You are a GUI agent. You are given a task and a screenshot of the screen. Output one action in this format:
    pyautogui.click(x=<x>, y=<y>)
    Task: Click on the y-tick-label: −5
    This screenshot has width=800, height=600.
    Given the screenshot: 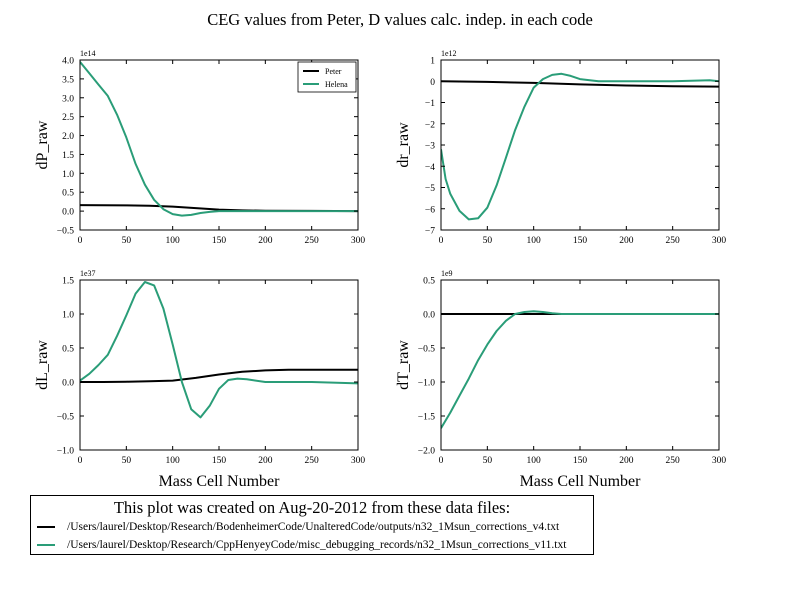 What is the action you would take?
    pyautogui.click(x=430, y=189)
    